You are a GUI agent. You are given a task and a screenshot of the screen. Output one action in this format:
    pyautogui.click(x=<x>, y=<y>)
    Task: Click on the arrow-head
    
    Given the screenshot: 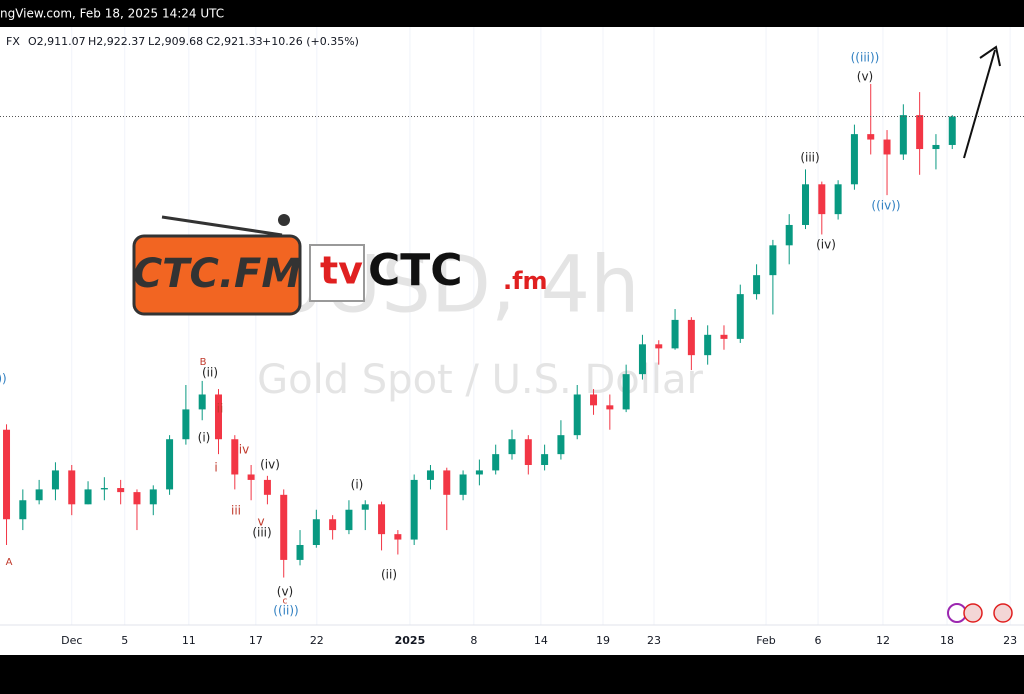 What is the action you would take?
    pyautogui.click(x=990, y=56)
    